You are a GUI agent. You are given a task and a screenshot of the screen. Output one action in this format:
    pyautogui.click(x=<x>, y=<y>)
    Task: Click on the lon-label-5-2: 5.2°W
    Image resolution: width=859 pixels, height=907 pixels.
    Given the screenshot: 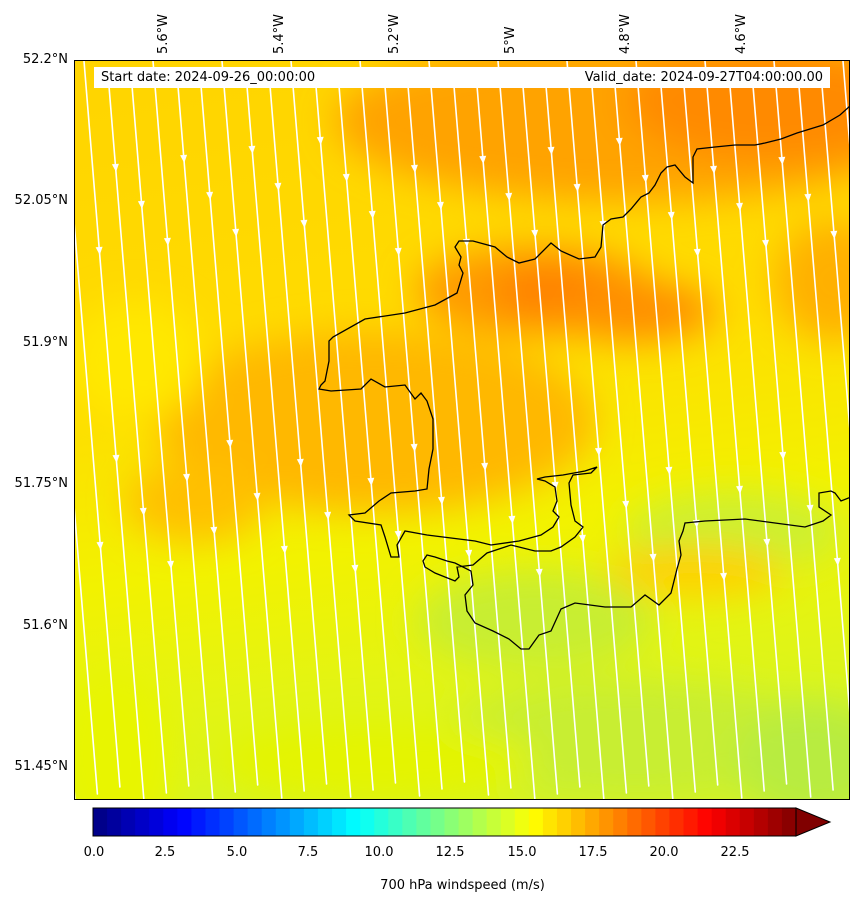 What is the action you would take?
    pyautogui.click(x=394, y=33)
    